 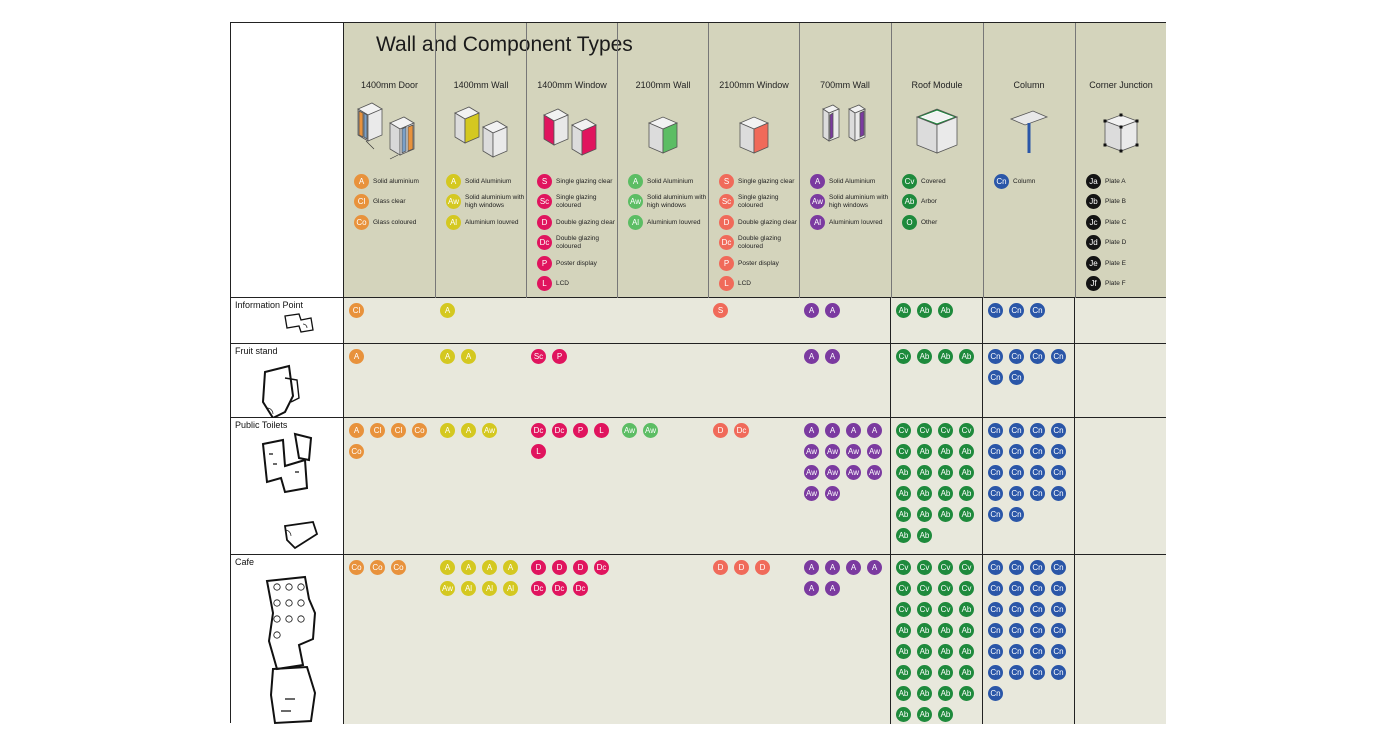 I want to click on legend-text: Solid aluminium, so click(x=396, y=181).